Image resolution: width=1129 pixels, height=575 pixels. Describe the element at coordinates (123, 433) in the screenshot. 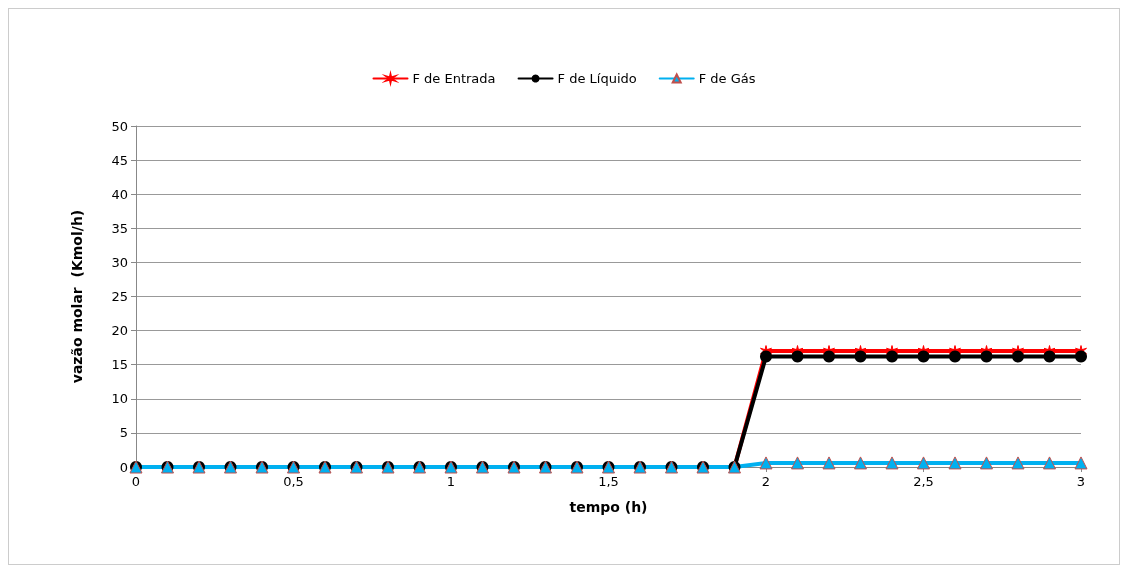

I see `y-tick-label: 5` at that location.